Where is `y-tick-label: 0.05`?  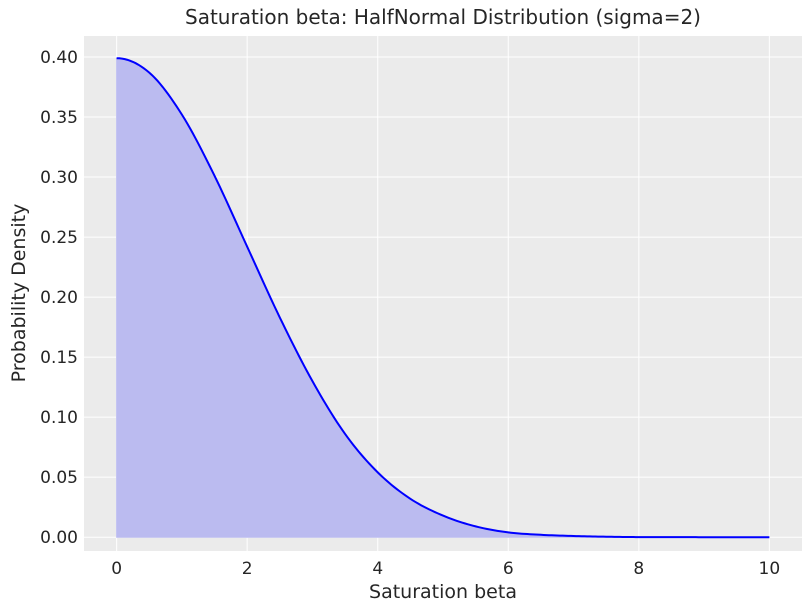 y-tick-label: 0.05 is located at coordinates (59, 478).